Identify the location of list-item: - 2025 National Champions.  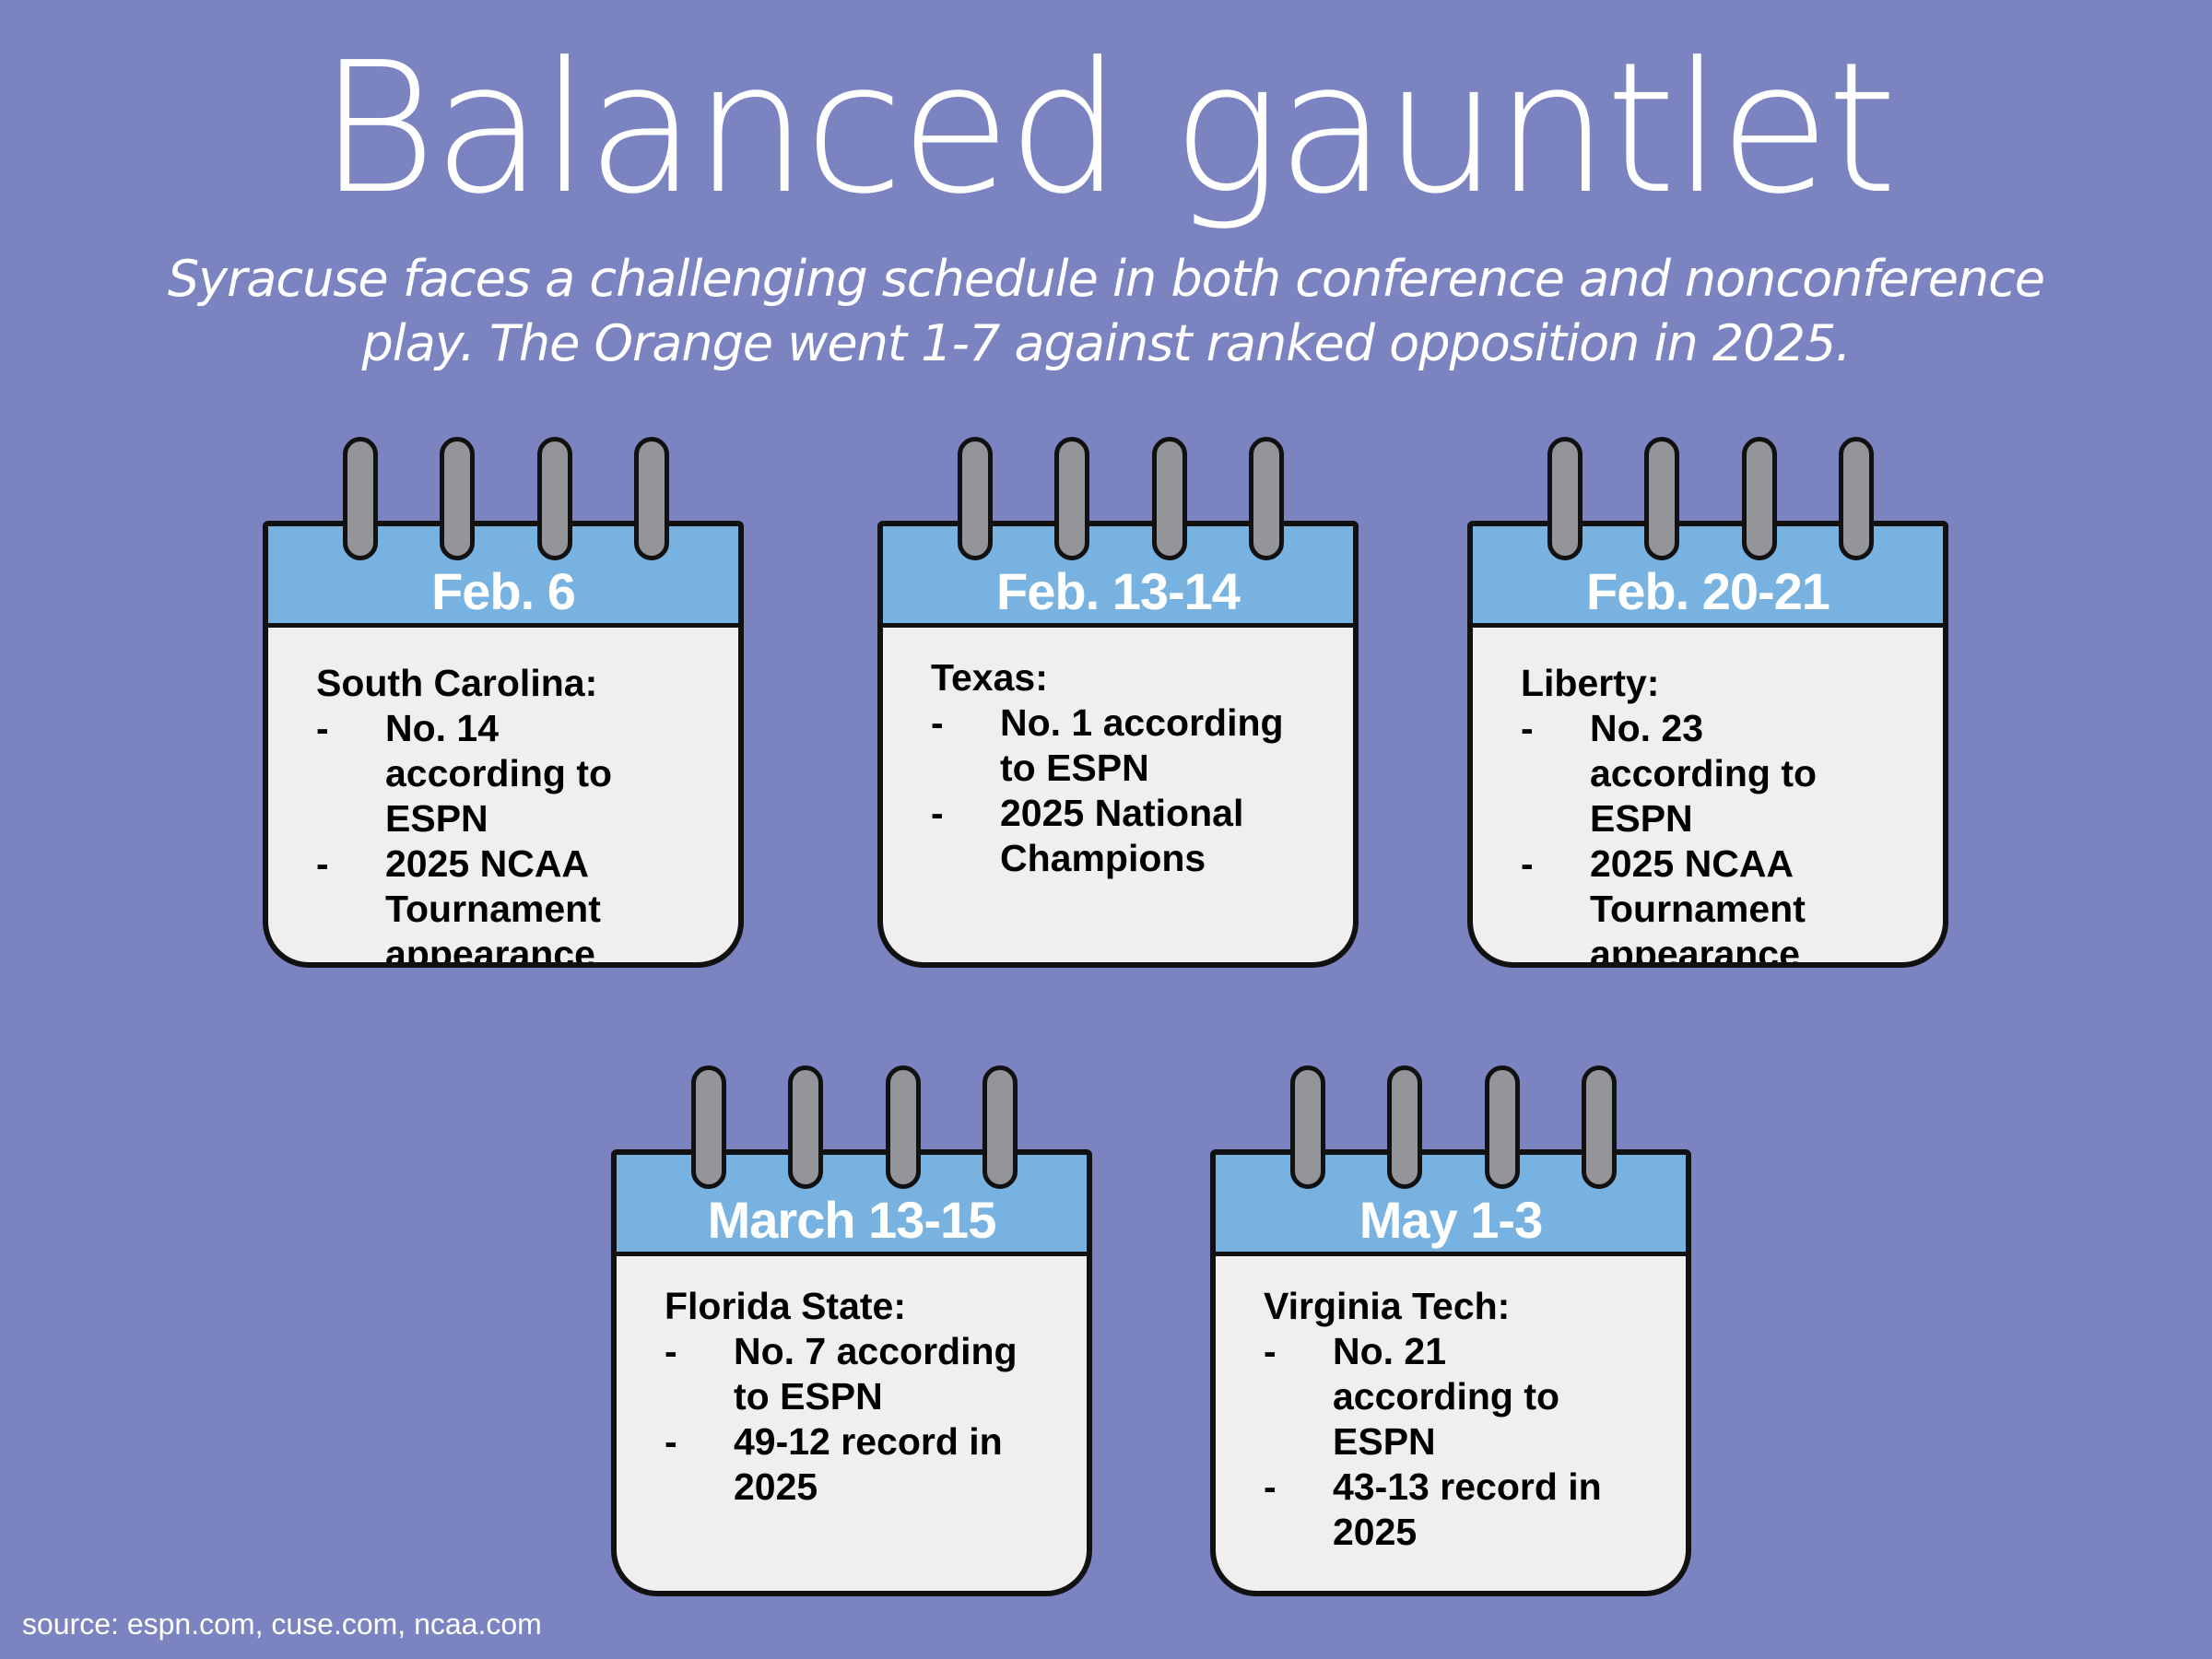
(1137, 836).